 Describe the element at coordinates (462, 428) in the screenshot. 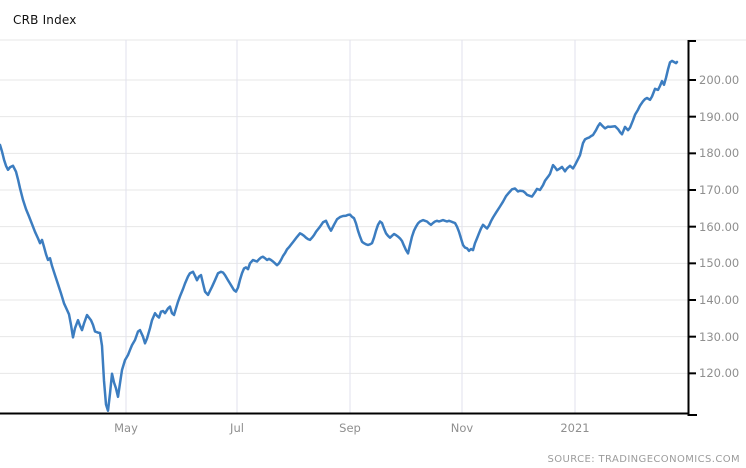

I see `x-tick-label: Nov` at that location.